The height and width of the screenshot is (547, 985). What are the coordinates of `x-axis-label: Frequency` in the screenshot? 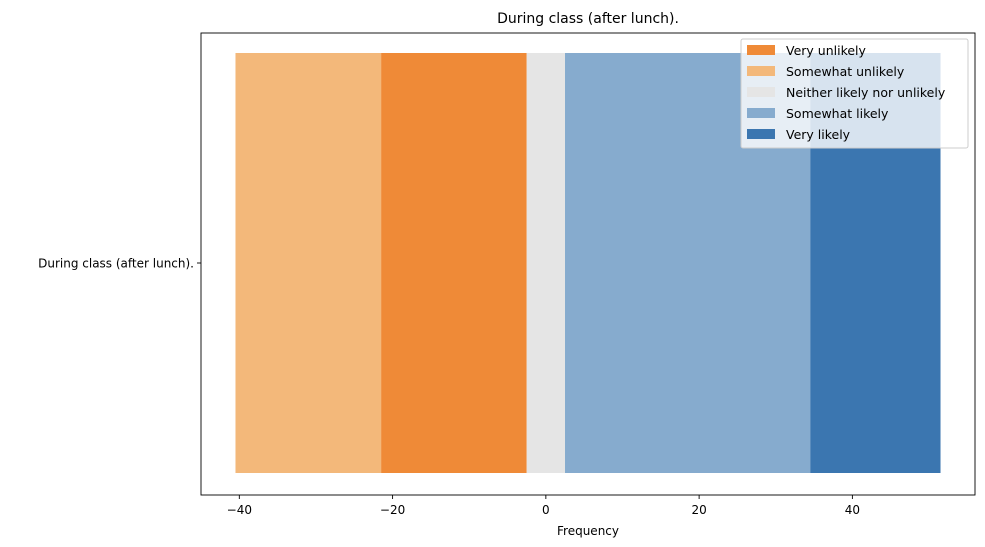 It's located at (588, 531).